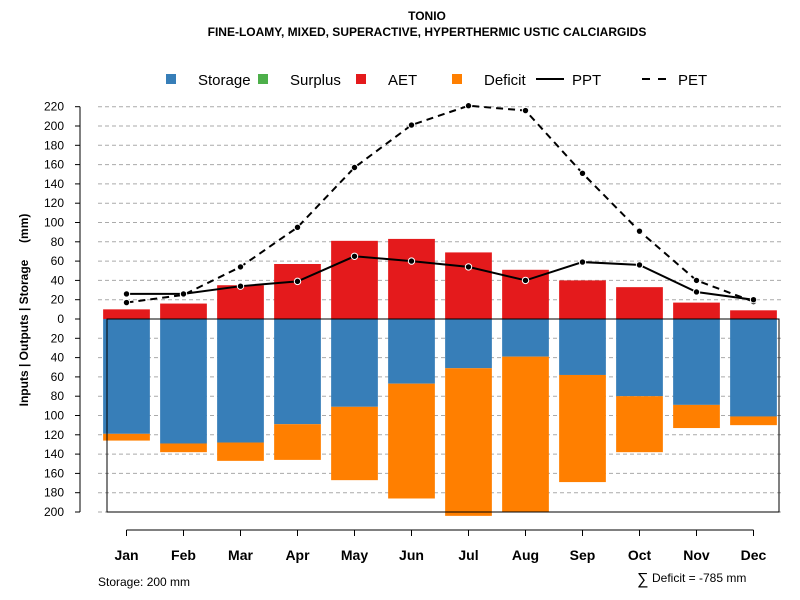 This screenshot has height=600, width=800. Describe the element at coordinates (440, 278) in the screenshot. I see `ppt-line` at that location.